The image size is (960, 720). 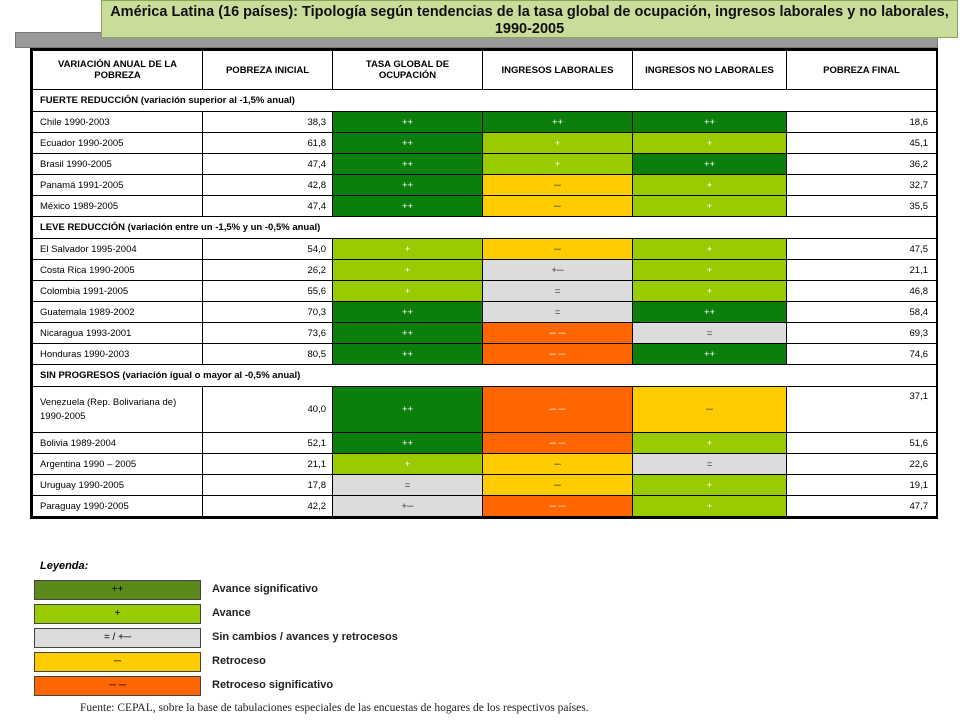 I want to click on table-row: El Salvador 1995-2004 54,0 + ─ +47,5, so click(x=484, y=249).